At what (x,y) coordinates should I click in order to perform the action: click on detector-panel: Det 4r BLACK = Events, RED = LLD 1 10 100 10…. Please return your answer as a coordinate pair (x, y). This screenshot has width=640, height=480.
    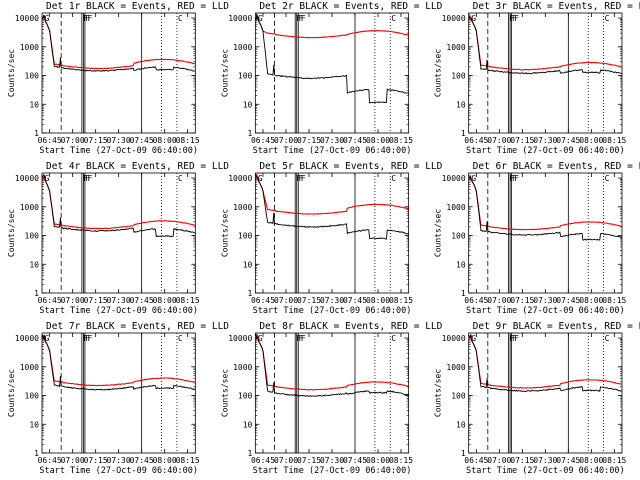
    Looking at the image, I should click on (118, 238).